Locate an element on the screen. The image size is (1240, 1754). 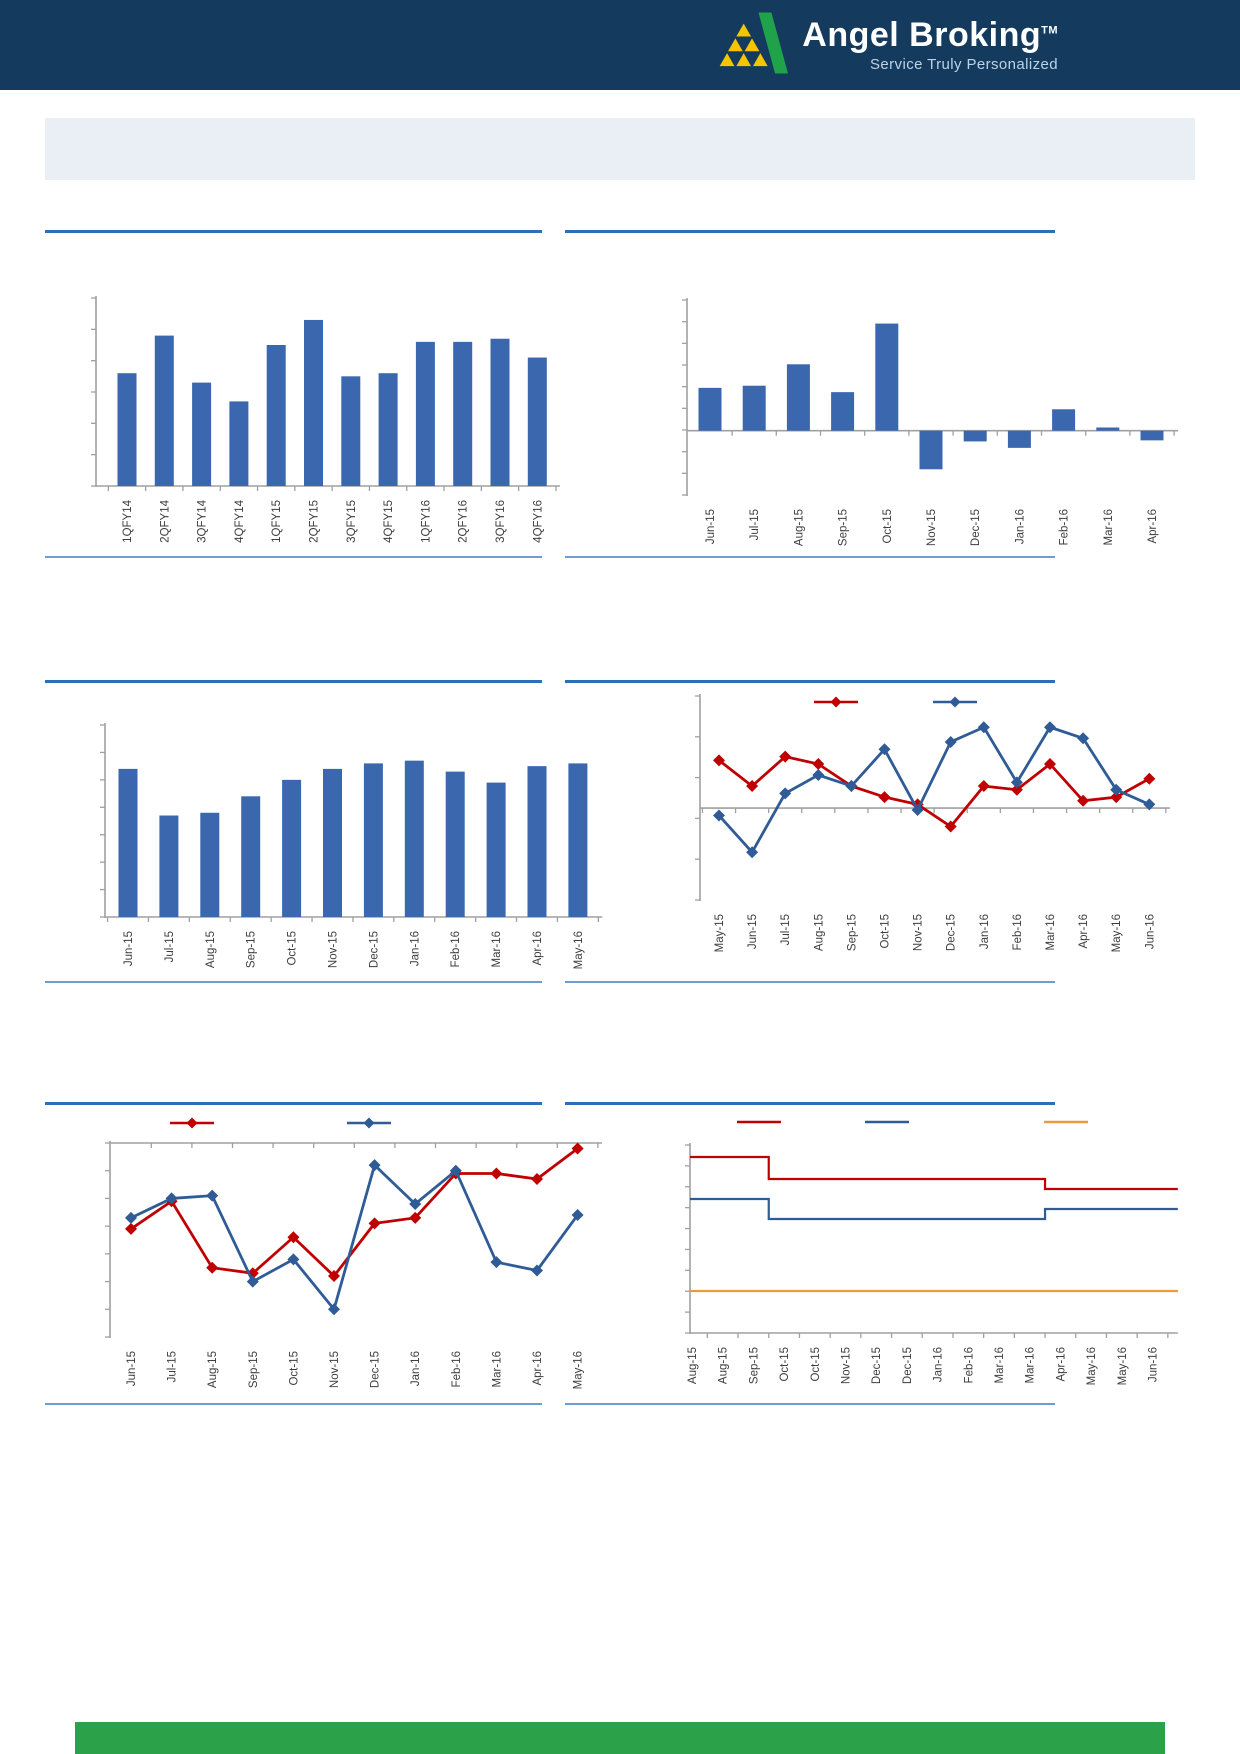
svg-text: 4QFY15 is located at coordinates (389, 521).